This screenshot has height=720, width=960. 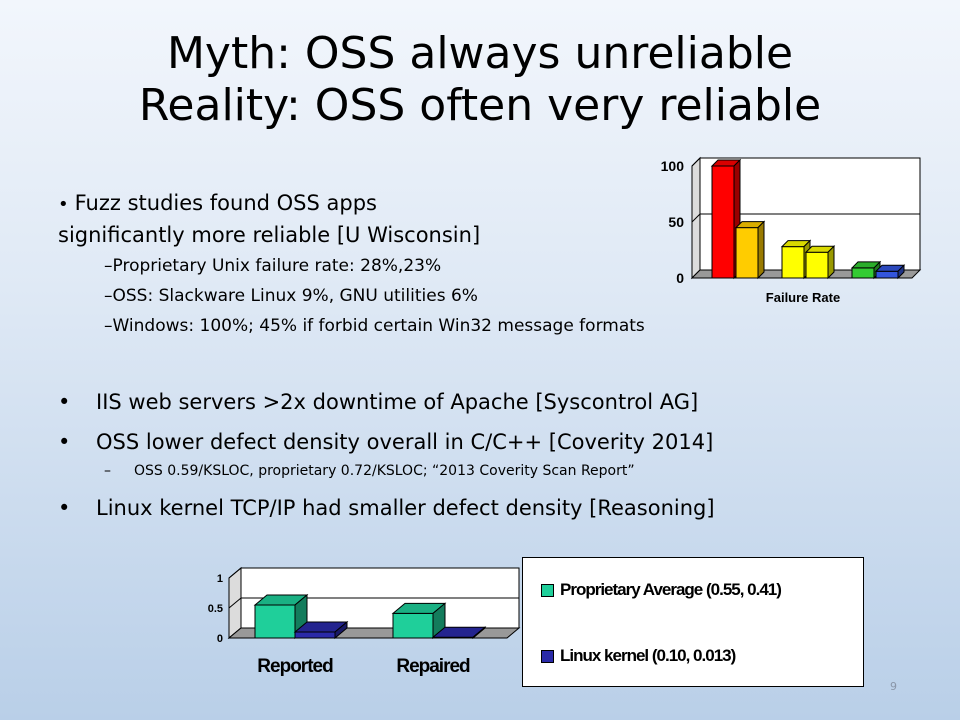 I want to click on fuzz-lead-line1: Fuzz studies found OSS apps, so click(x=338, y=204).